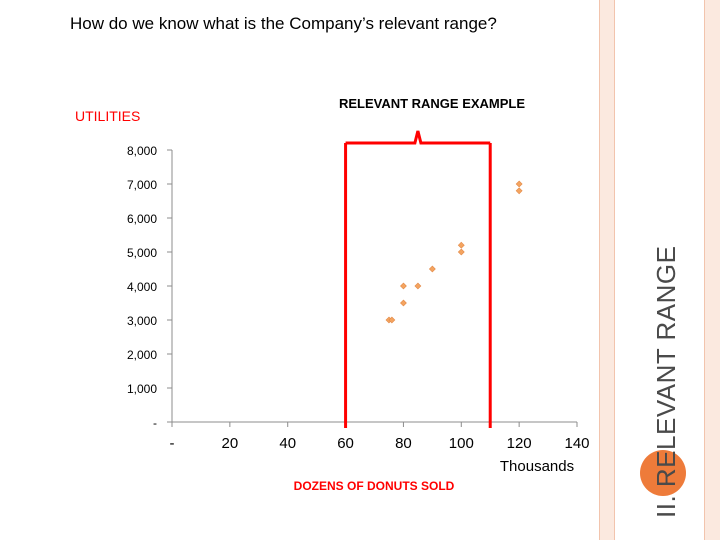  I want to click on x-tick-label: 40, so click(287, 443).